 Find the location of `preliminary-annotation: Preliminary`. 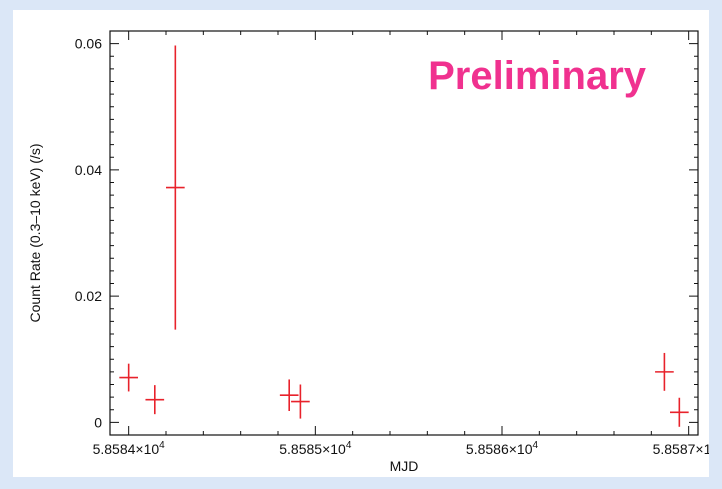

preliminary-annotation: Preliminary is located at coordinates (537, 76).